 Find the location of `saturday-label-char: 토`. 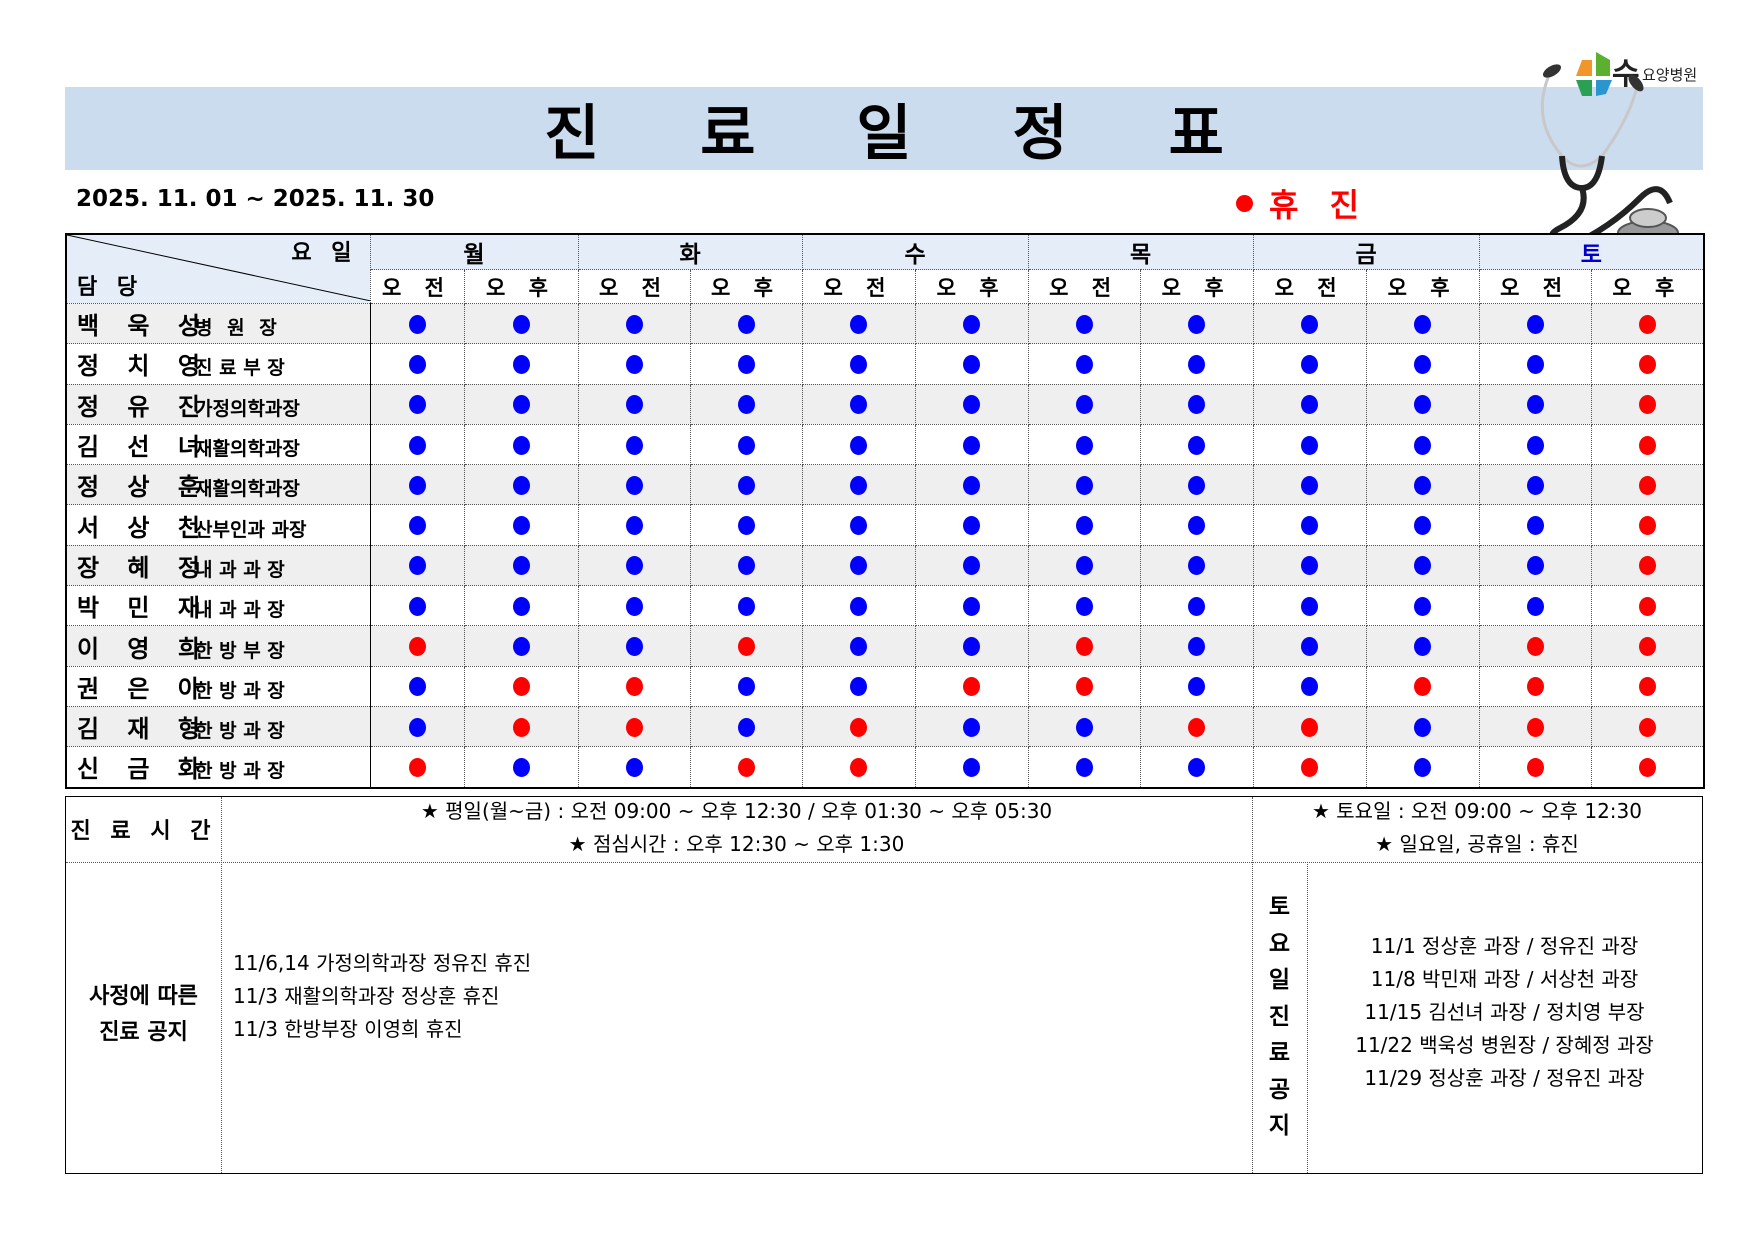

saturday-label-char: 토 is located at coordinates (1279, 907).